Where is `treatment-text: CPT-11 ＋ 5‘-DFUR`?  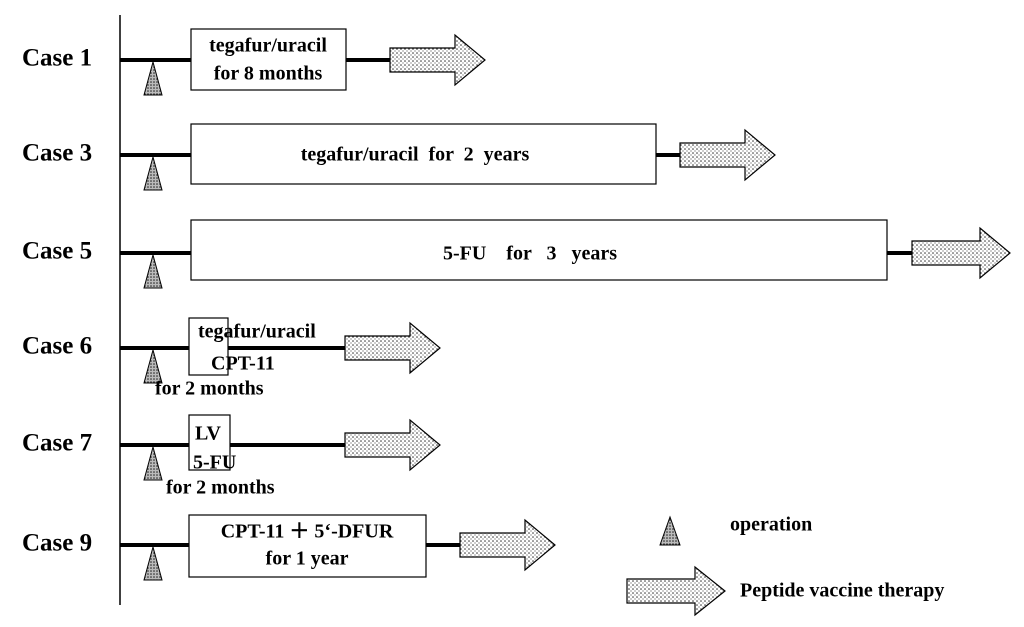
treatment-text: CPT-11 ＋ 5‘-DFUR is located at coordinates (307, 532).